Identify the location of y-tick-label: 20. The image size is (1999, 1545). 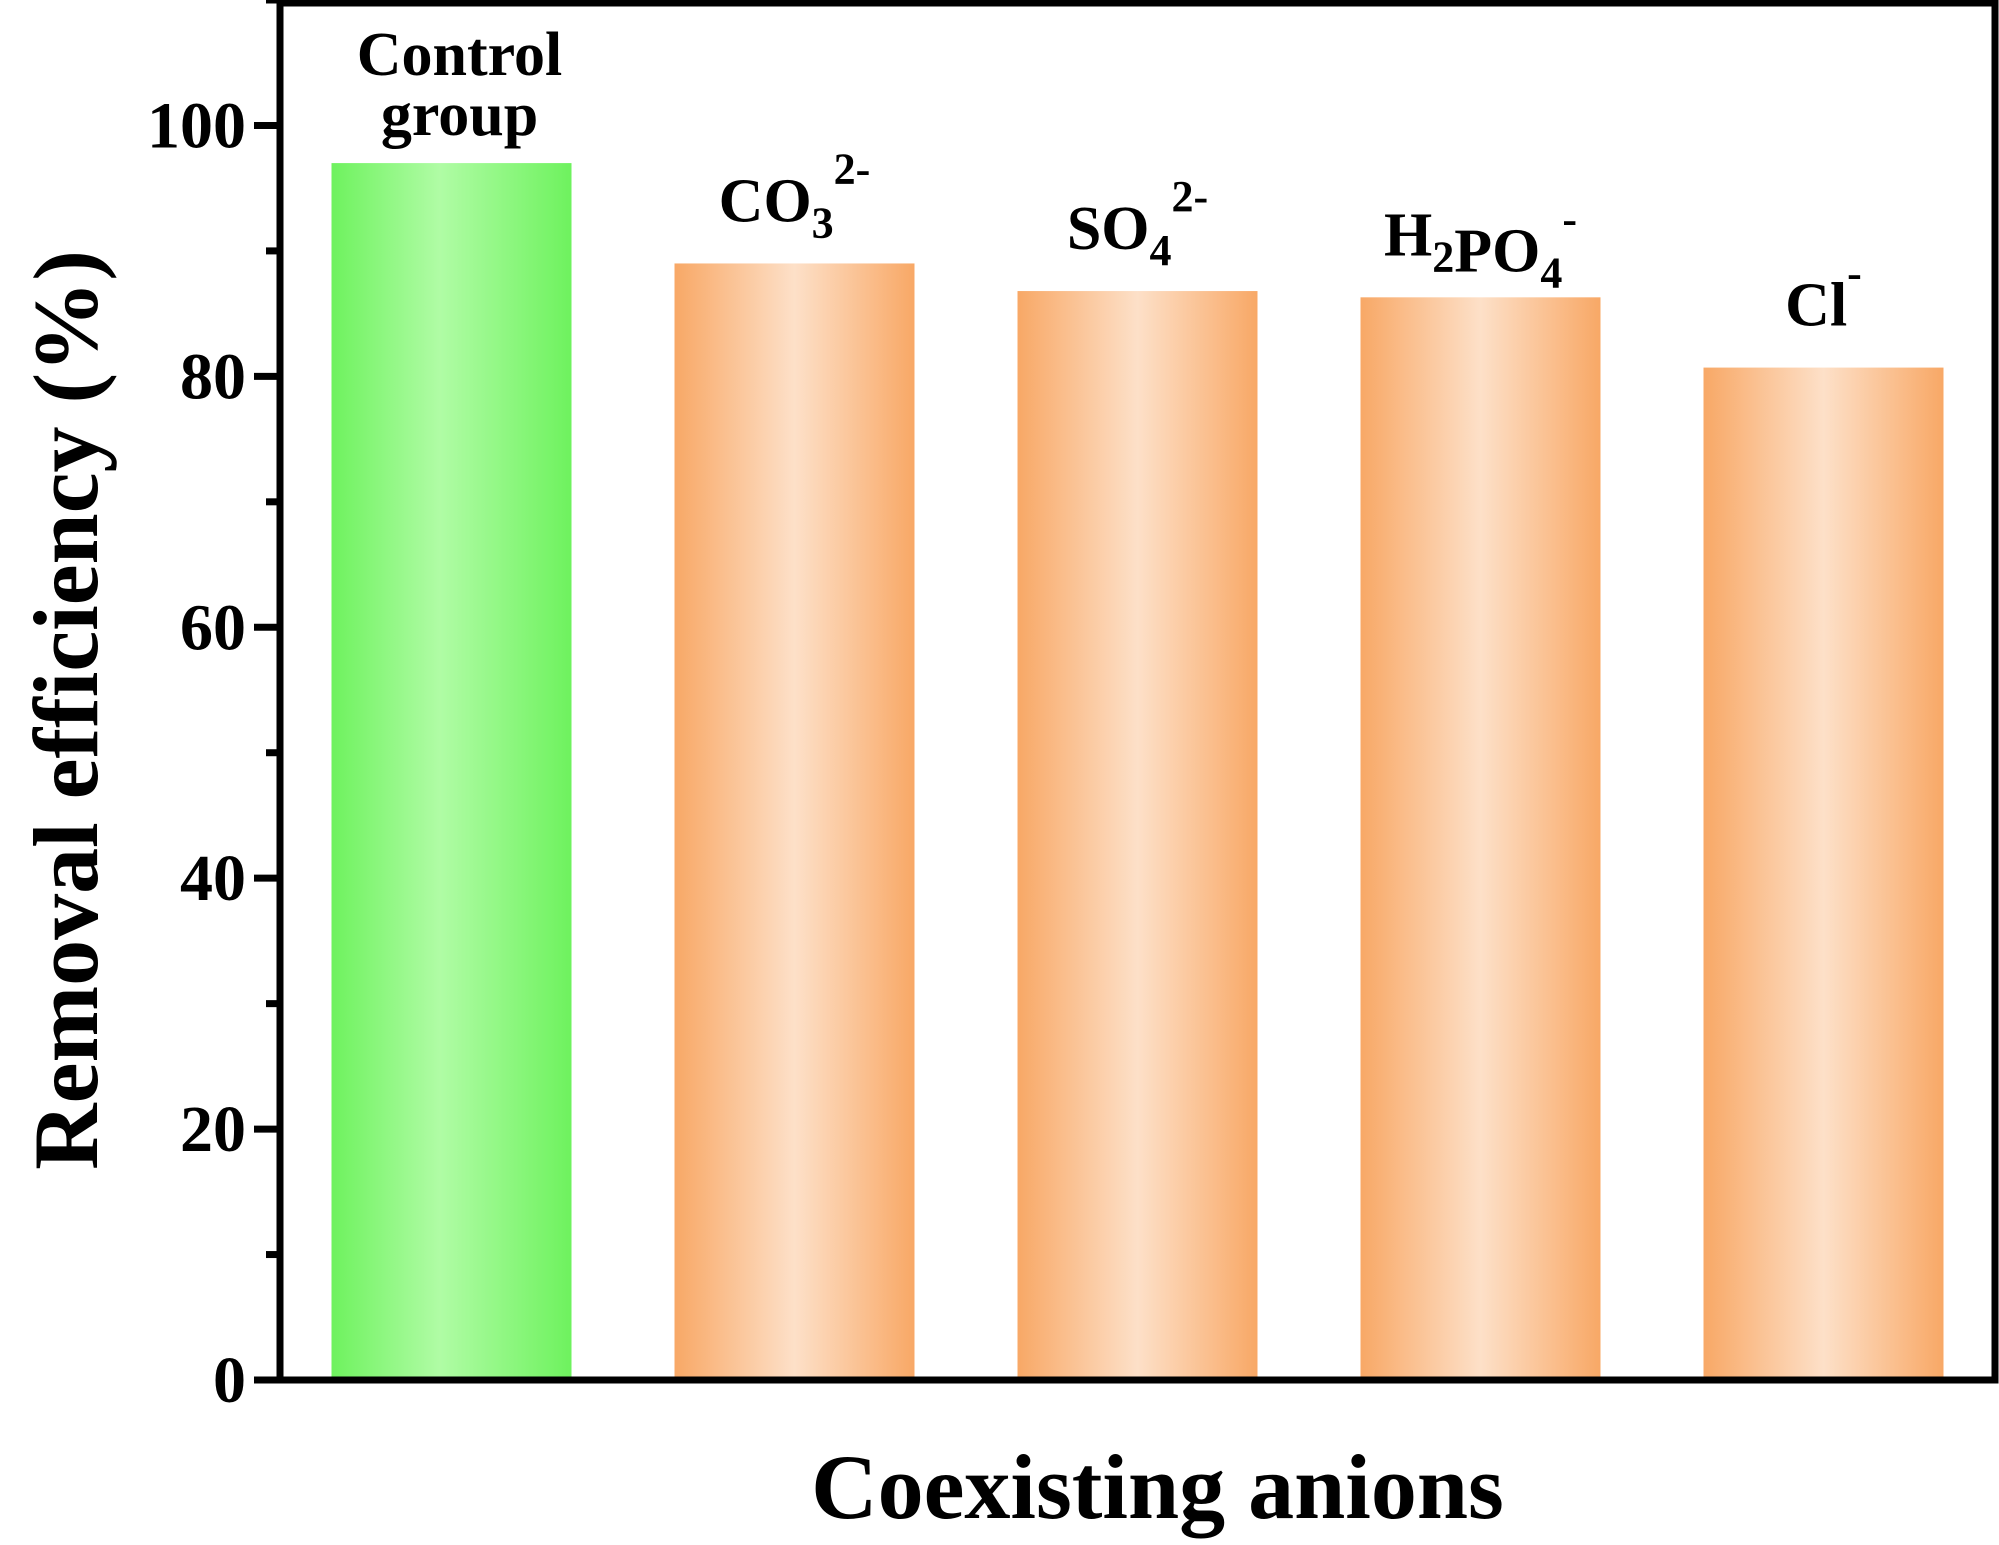
(213, 1129).